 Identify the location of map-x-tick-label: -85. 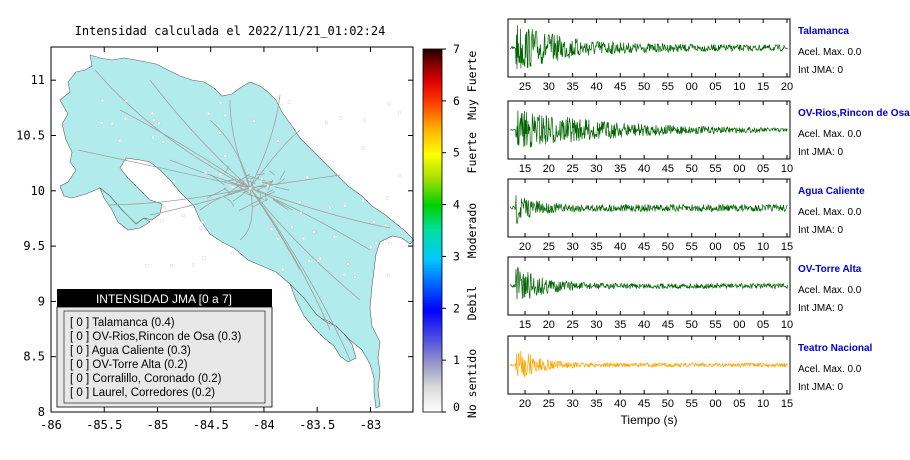
(158, 425).